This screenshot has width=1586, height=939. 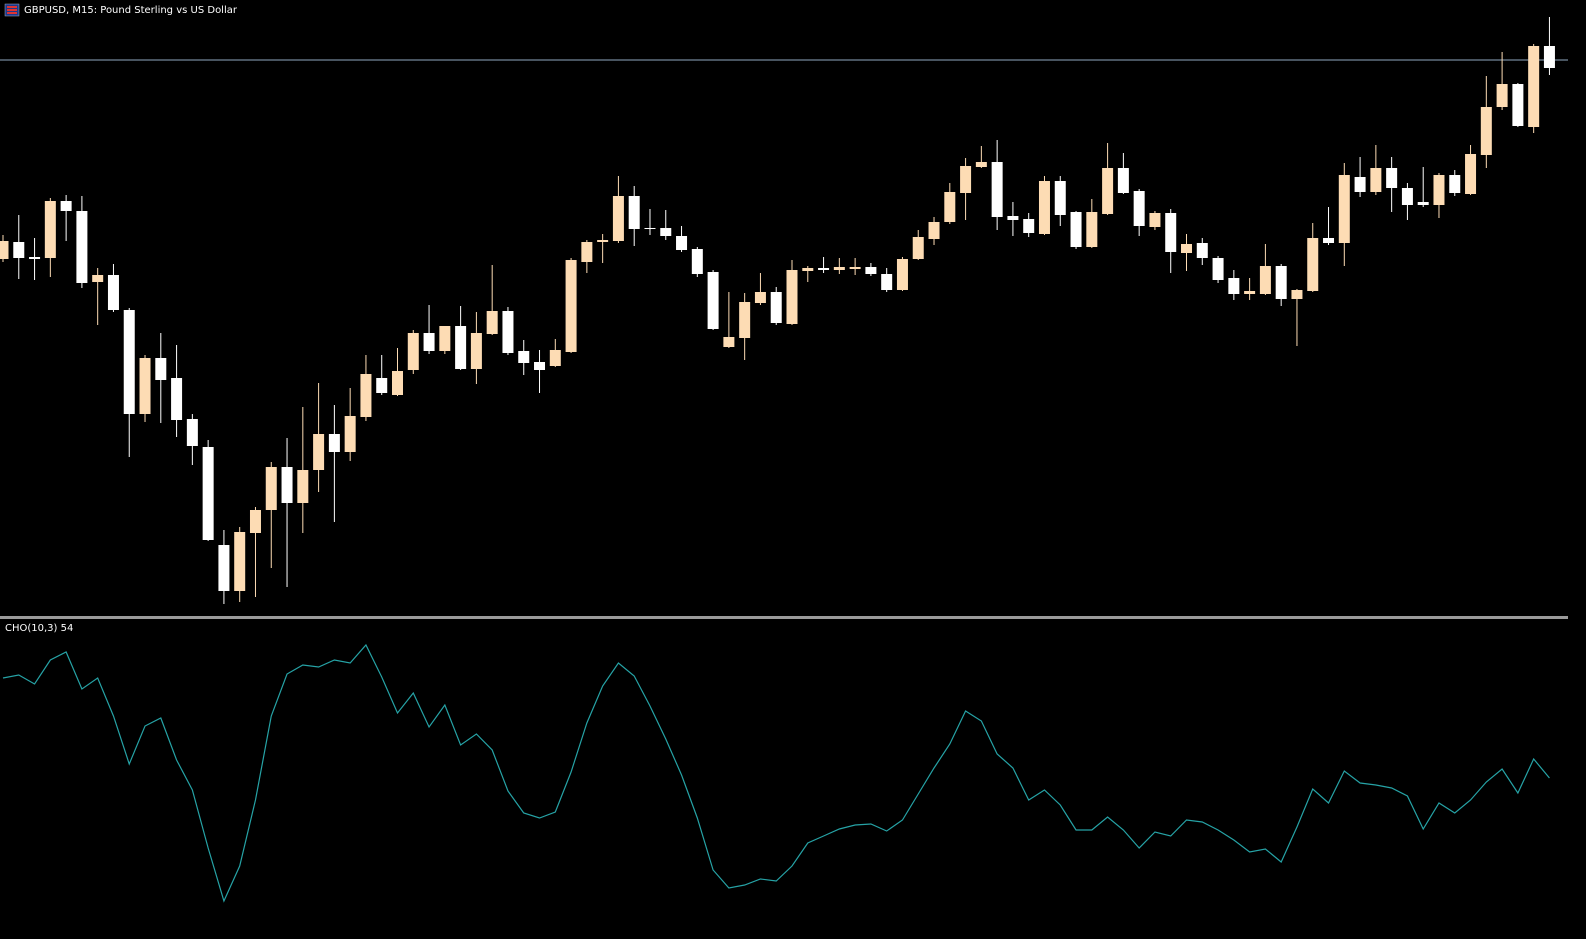 I want to click on pane-separator, so click(x=784, y=618).